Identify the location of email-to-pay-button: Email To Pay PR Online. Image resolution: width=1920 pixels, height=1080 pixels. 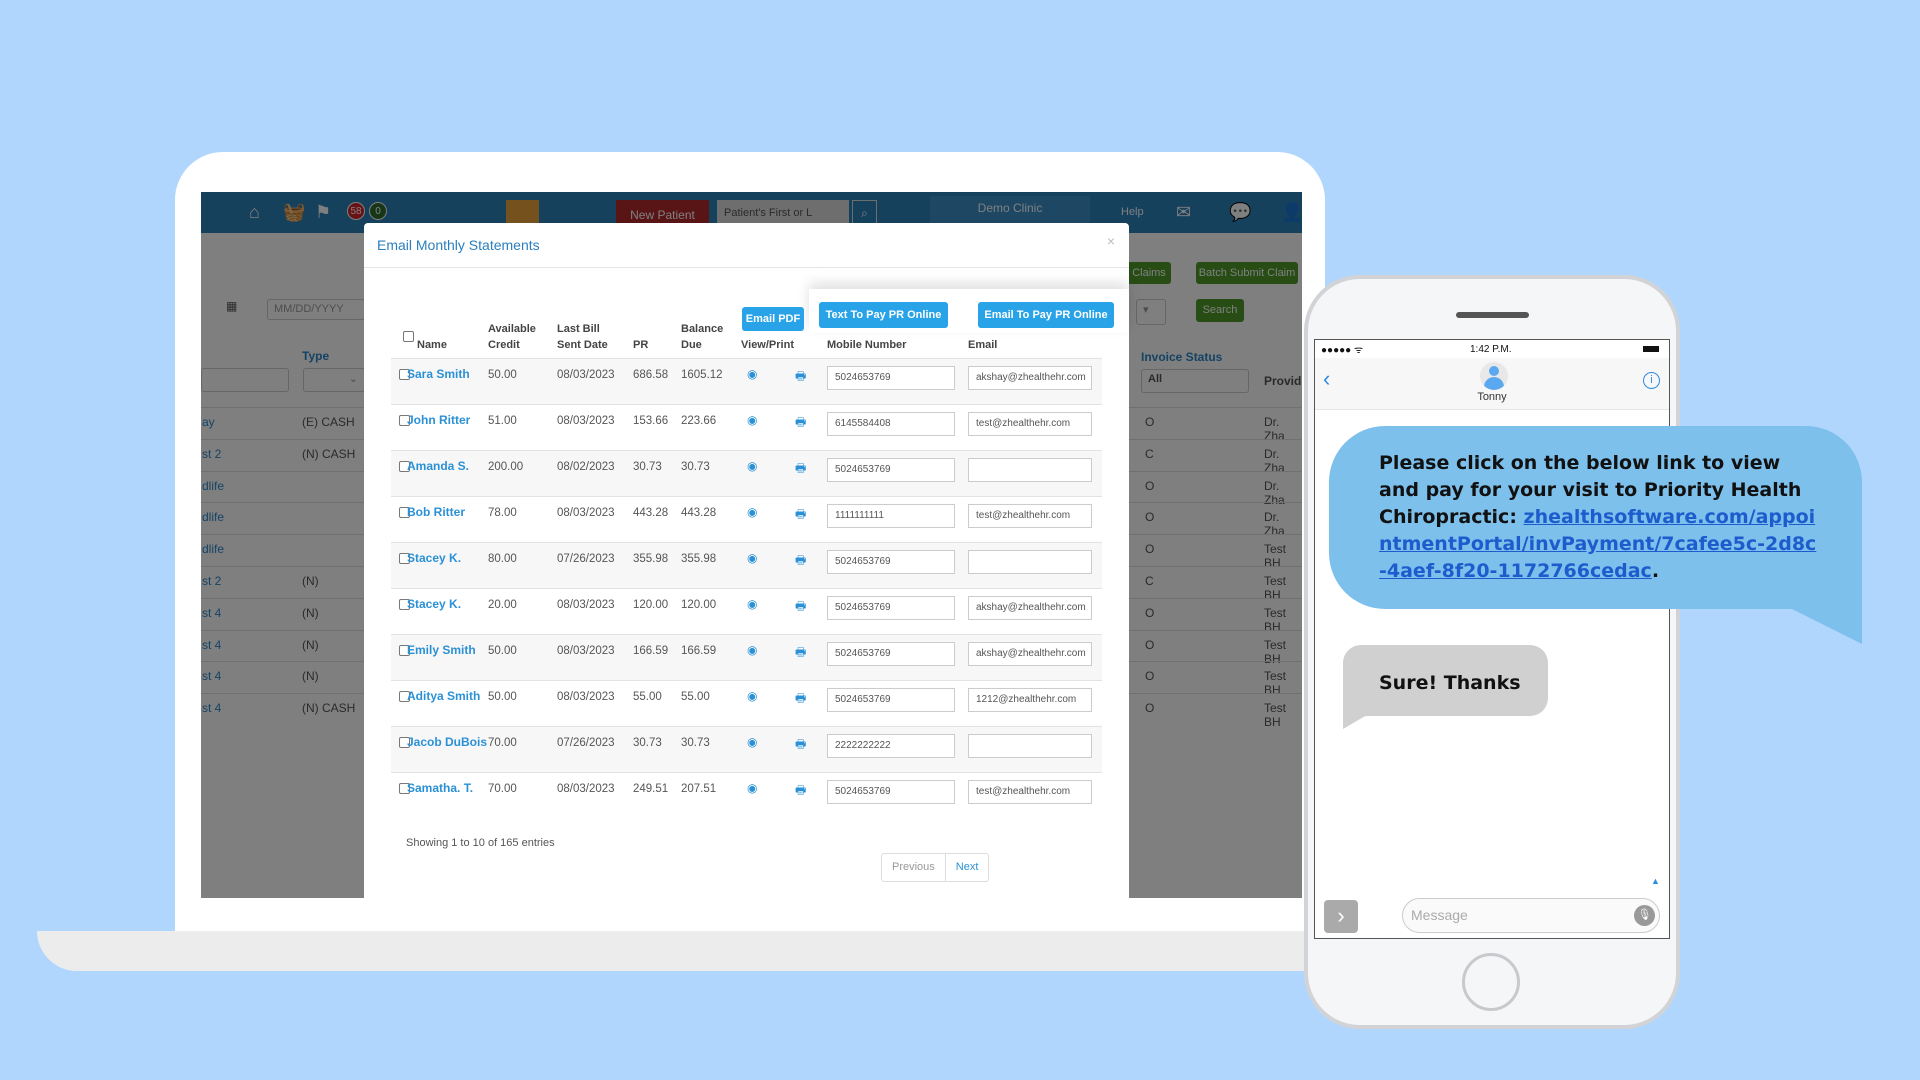
(1046, 315).